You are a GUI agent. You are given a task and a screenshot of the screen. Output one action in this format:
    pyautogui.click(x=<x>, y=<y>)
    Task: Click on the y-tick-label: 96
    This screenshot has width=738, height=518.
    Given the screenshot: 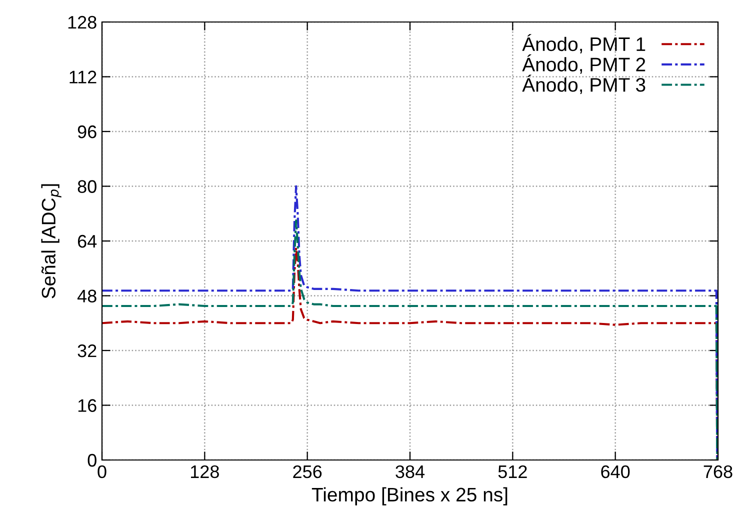 What is the action you would take?
    pyautogui.click(x=87, y=131)
    